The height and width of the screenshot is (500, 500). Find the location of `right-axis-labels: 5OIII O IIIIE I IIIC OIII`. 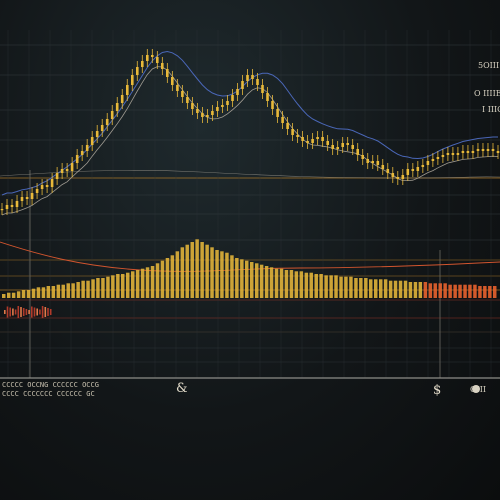

right-axis-labels: 5OIII O IIIIE I IIIC OIII is located at coordinates (485, 227).